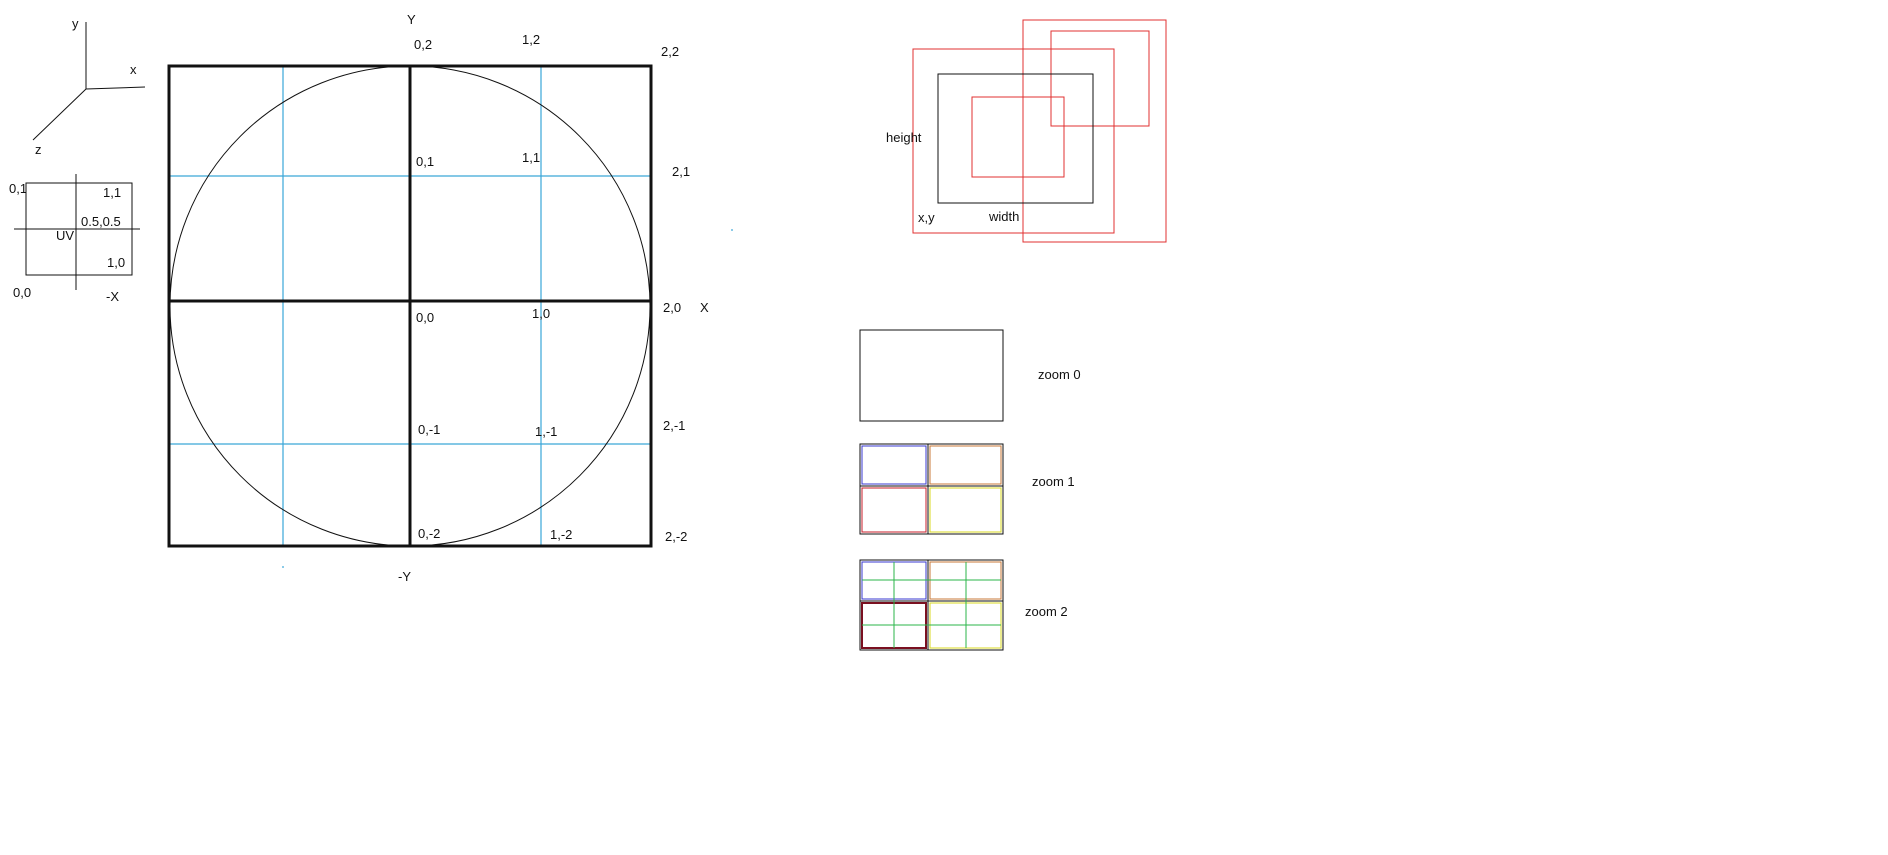 Image resolution: width=1888 pixels, height=855 pixels. I want to click on globe-label-1-2: 1,2, so click(531, 39).